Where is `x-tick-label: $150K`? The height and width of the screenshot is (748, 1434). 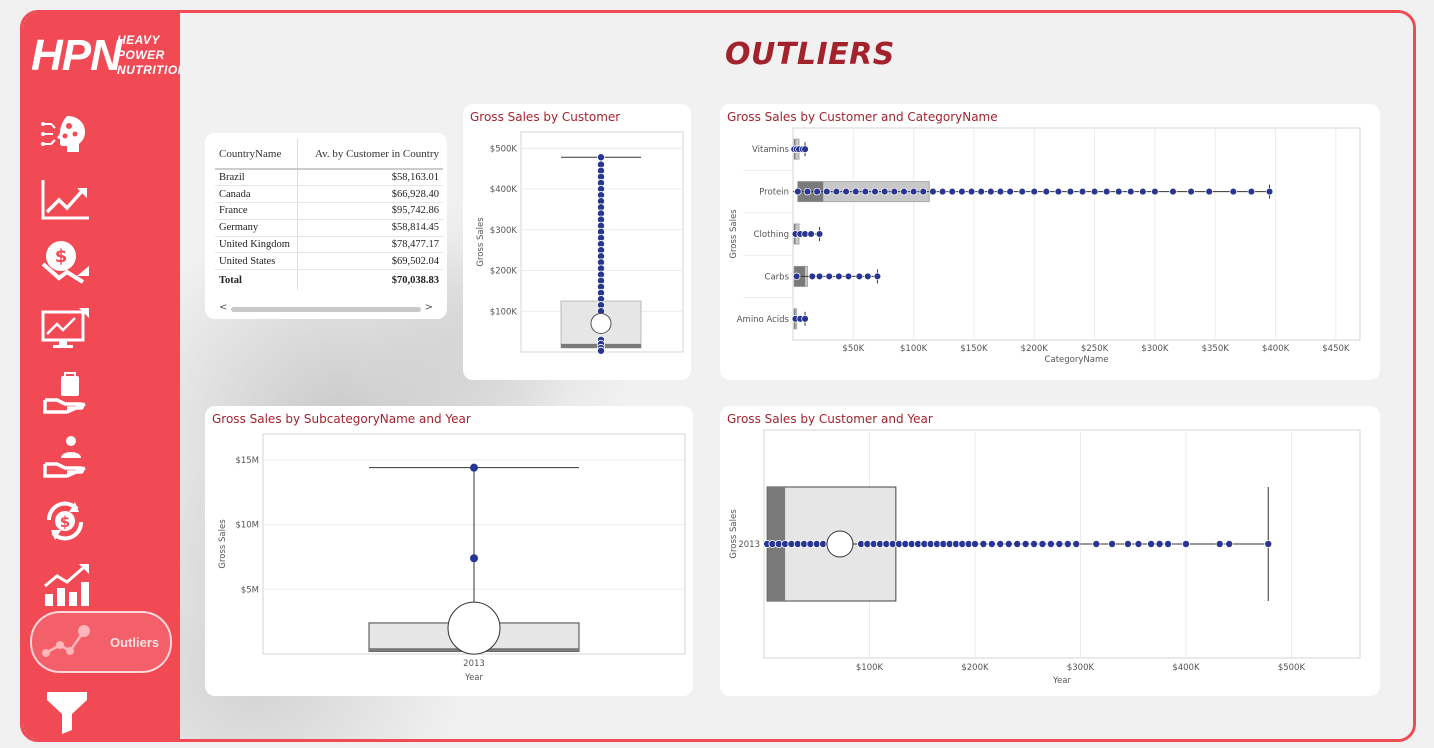
x-tick-label: $150K is located at coordinates (974, 349).